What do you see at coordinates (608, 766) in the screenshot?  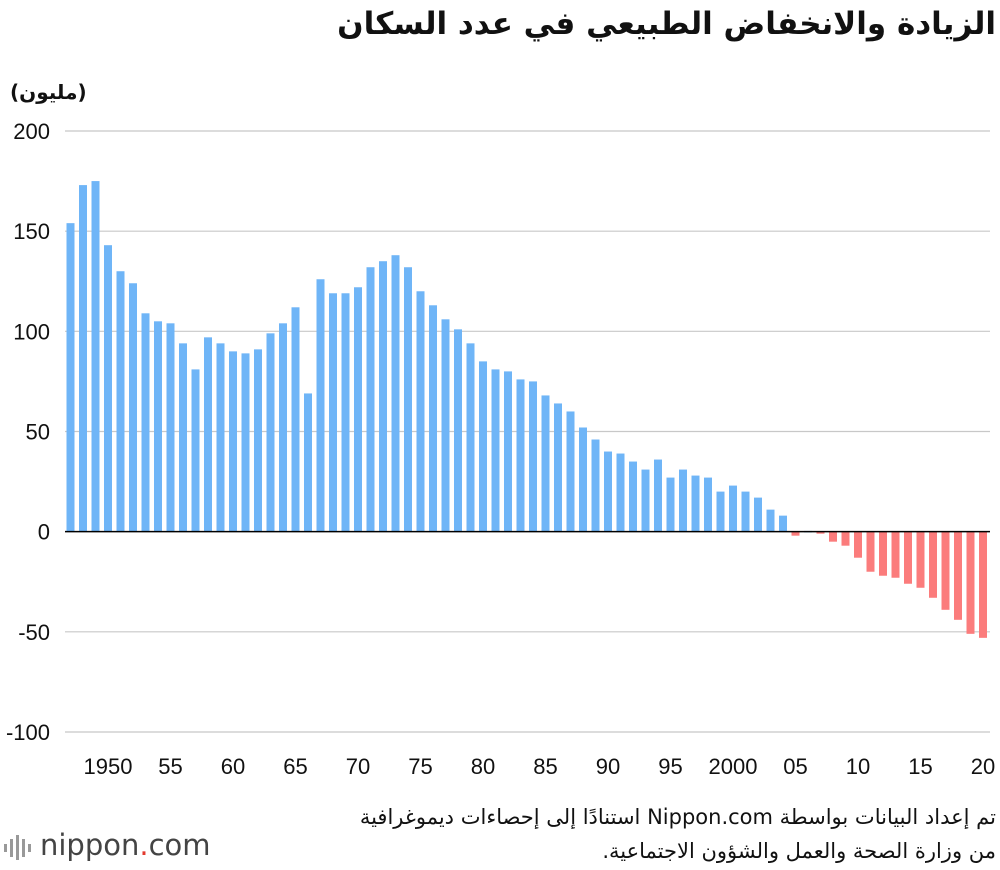 I see `x-tick-label: 90` at bounding box center [608, 766].